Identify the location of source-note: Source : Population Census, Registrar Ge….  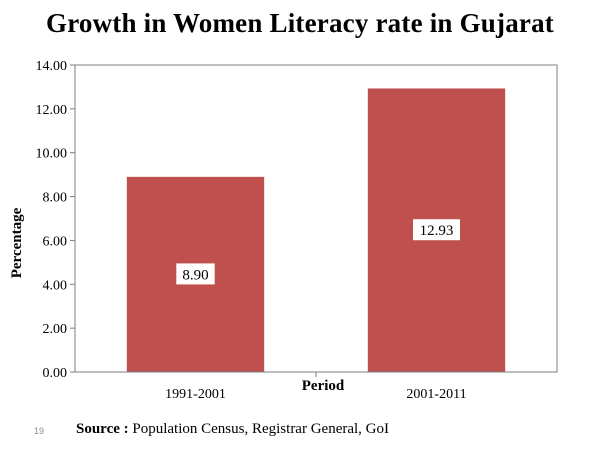
(232, 429).